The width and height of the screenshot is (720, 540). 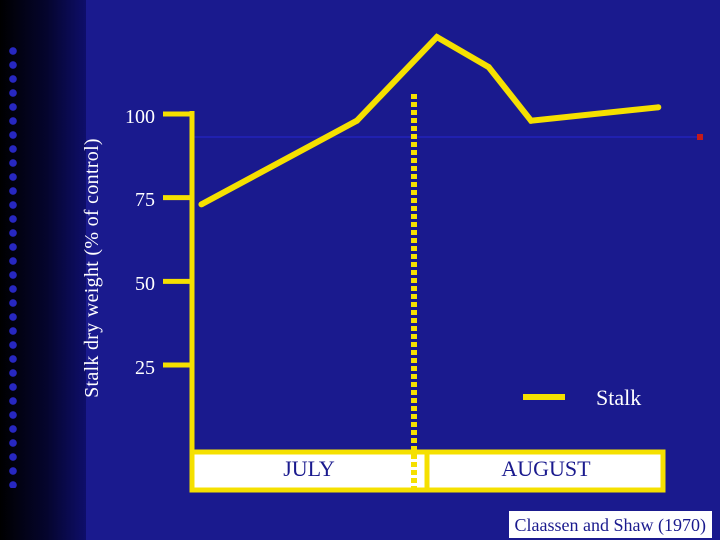 I want to click on tick-label-50: 50, so click(x=145, y=284).